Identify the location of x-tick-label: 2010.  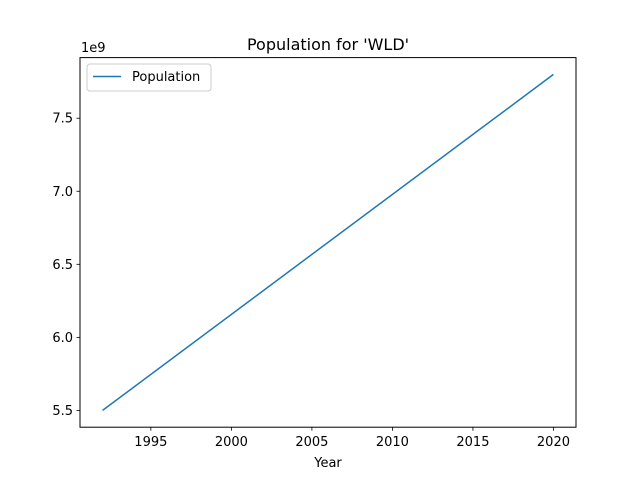
(392, 442).